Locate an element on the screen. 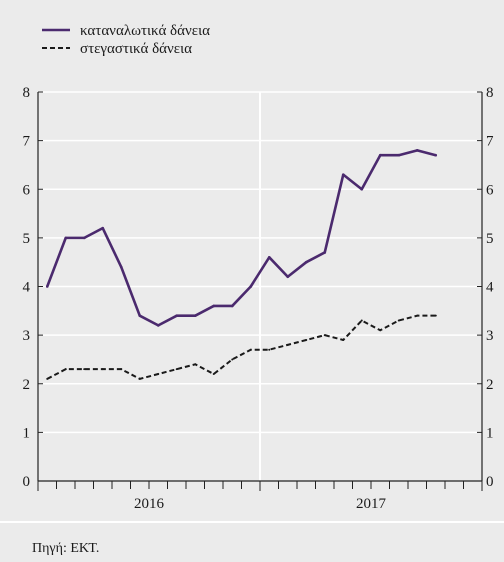 Image resolution: width=504 pixels, height=562 pixels. y-tick-label-right: 3 is located at coordinates (490, 336).